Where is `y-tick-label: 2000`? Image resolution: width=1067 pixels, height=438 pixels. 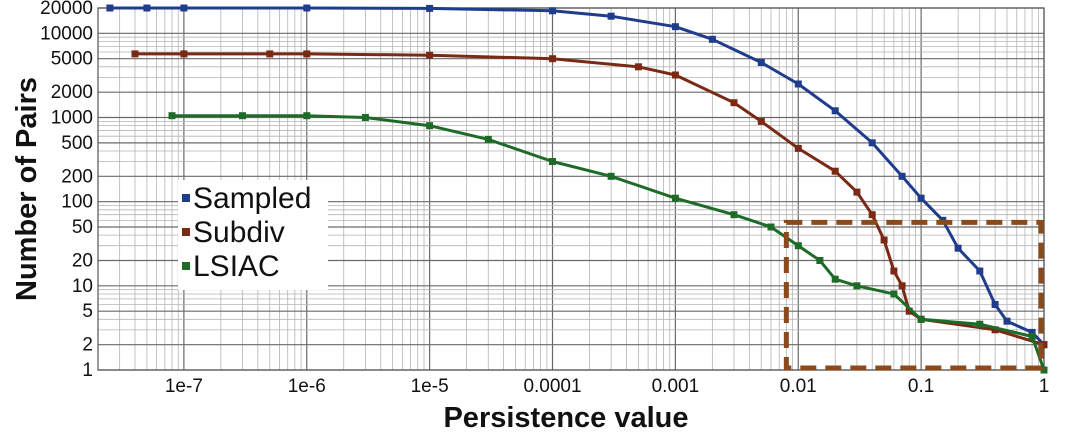 y-tick-label: 2000 is located at coordinates (72, 92).